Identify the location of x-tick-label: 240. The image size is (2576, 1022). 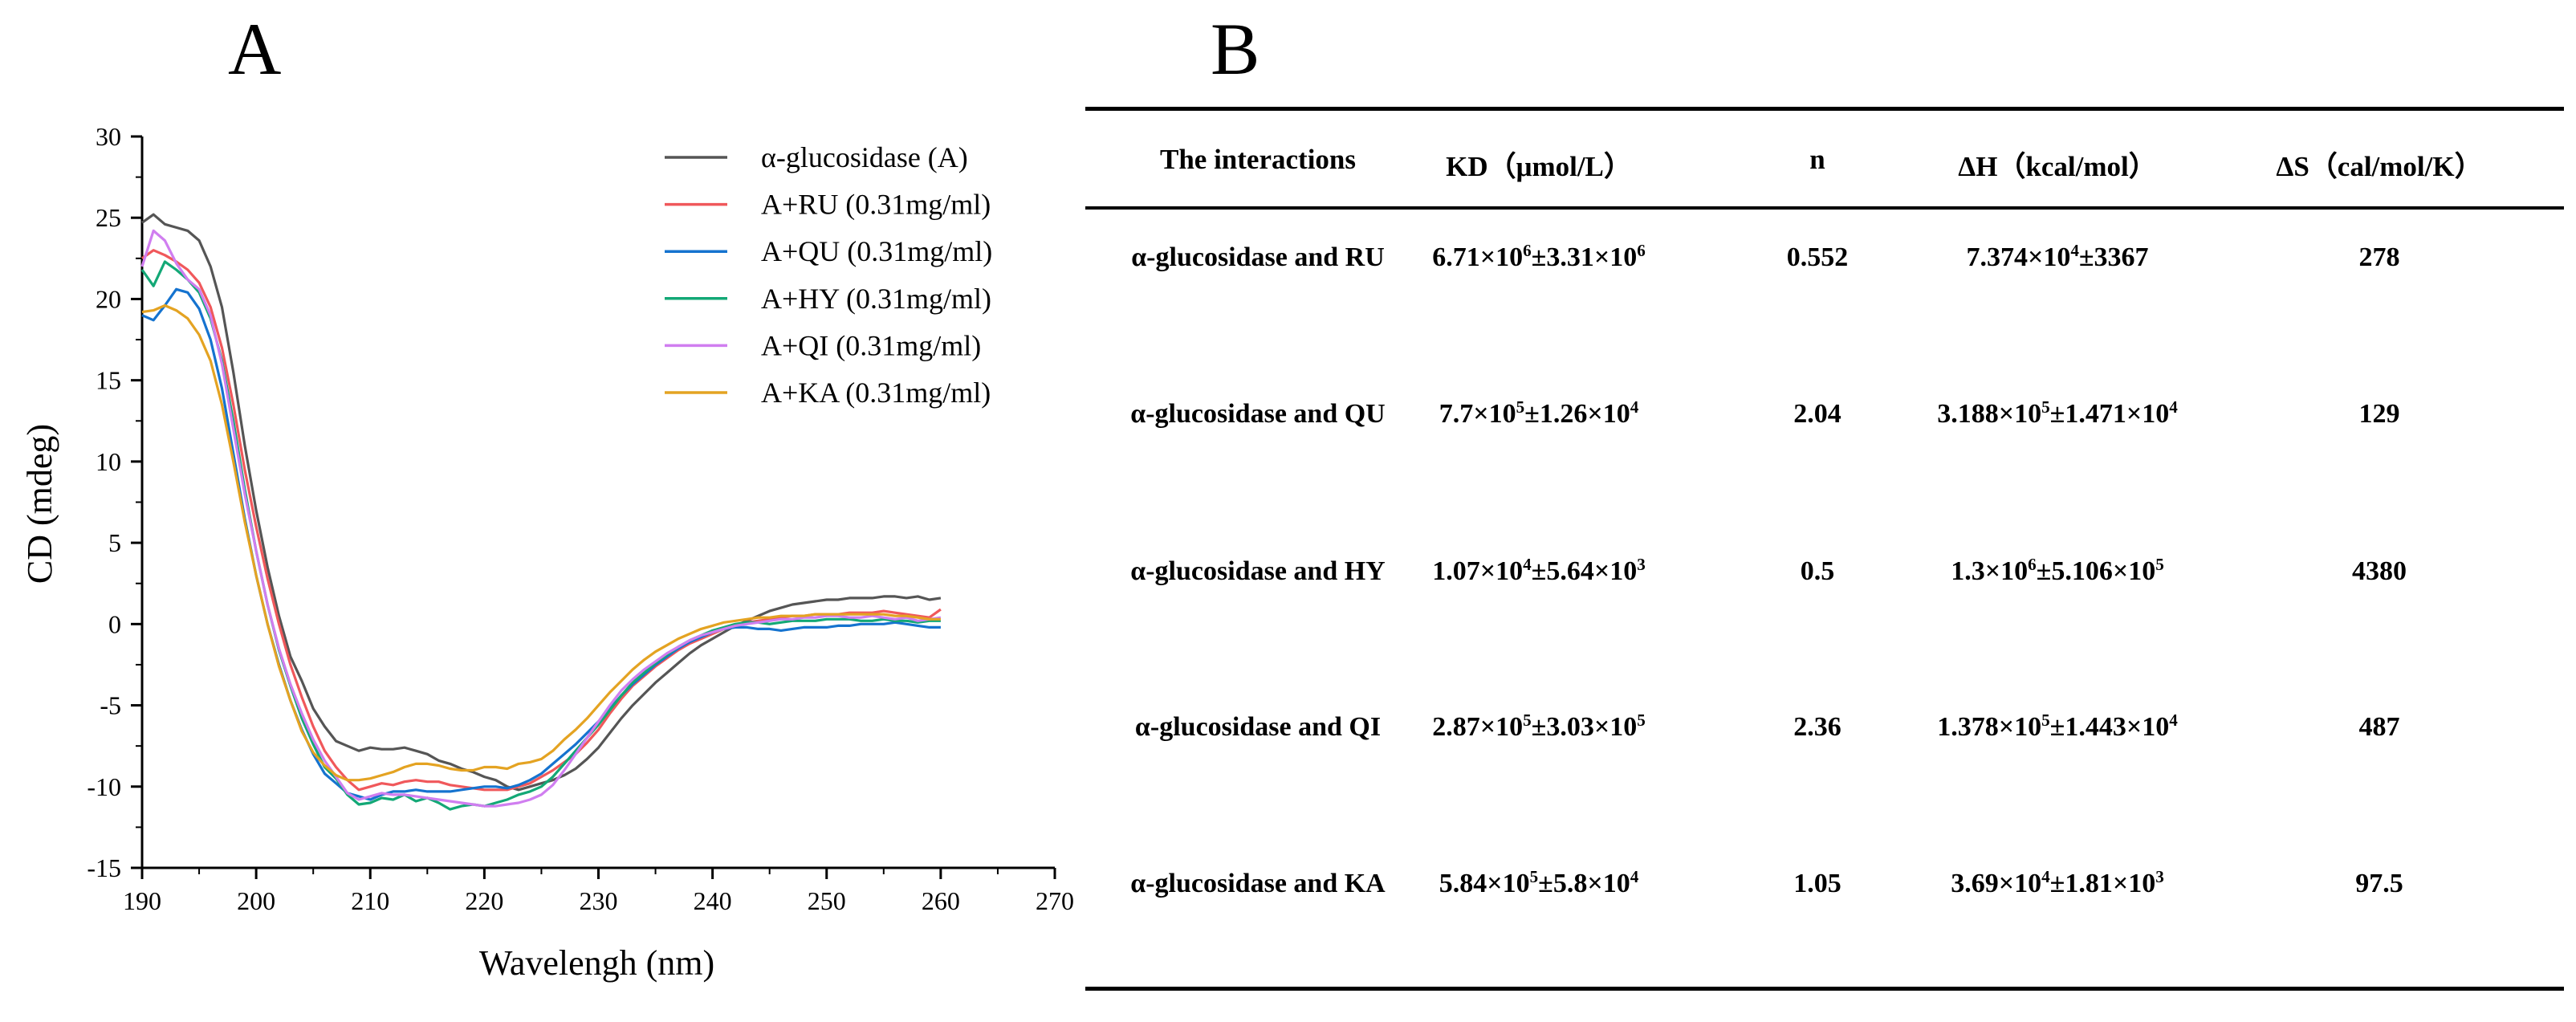
(713, 900).